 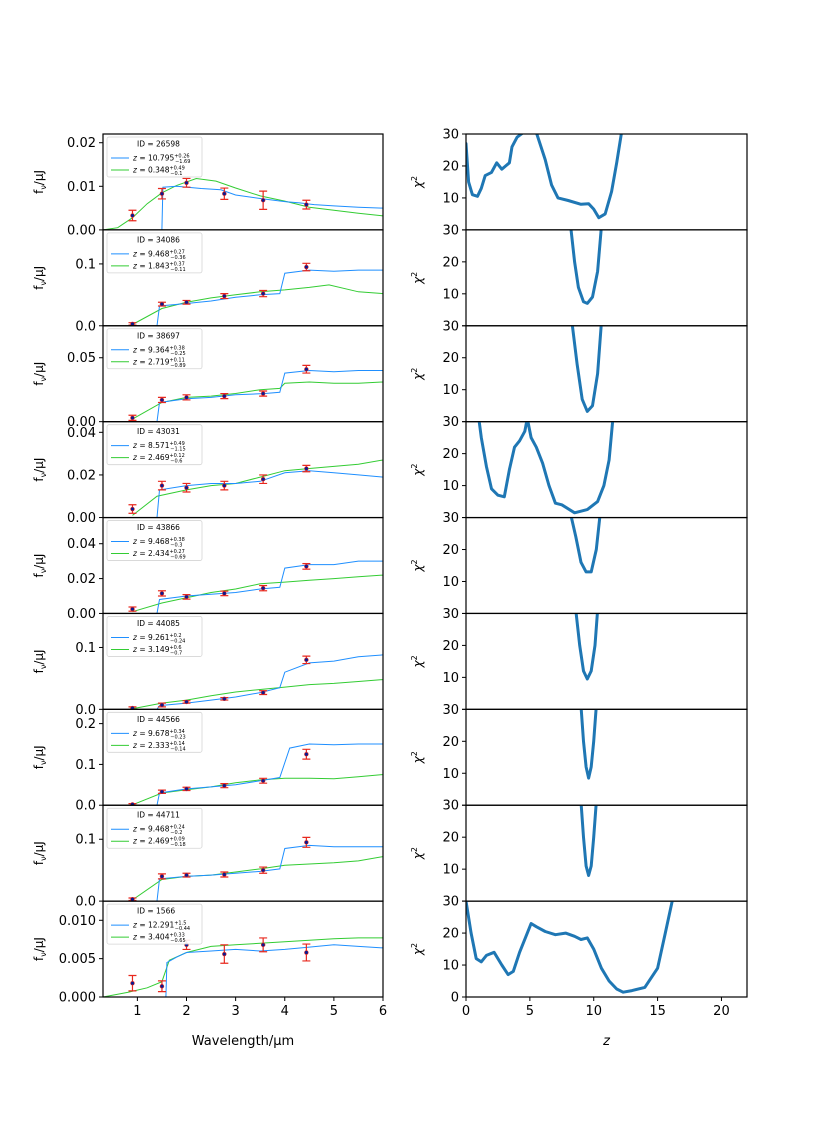 What do you see at coordinates (243, 949) in the screenshot?
I see `sed-panel-frame` at bounding box center [243, 949].